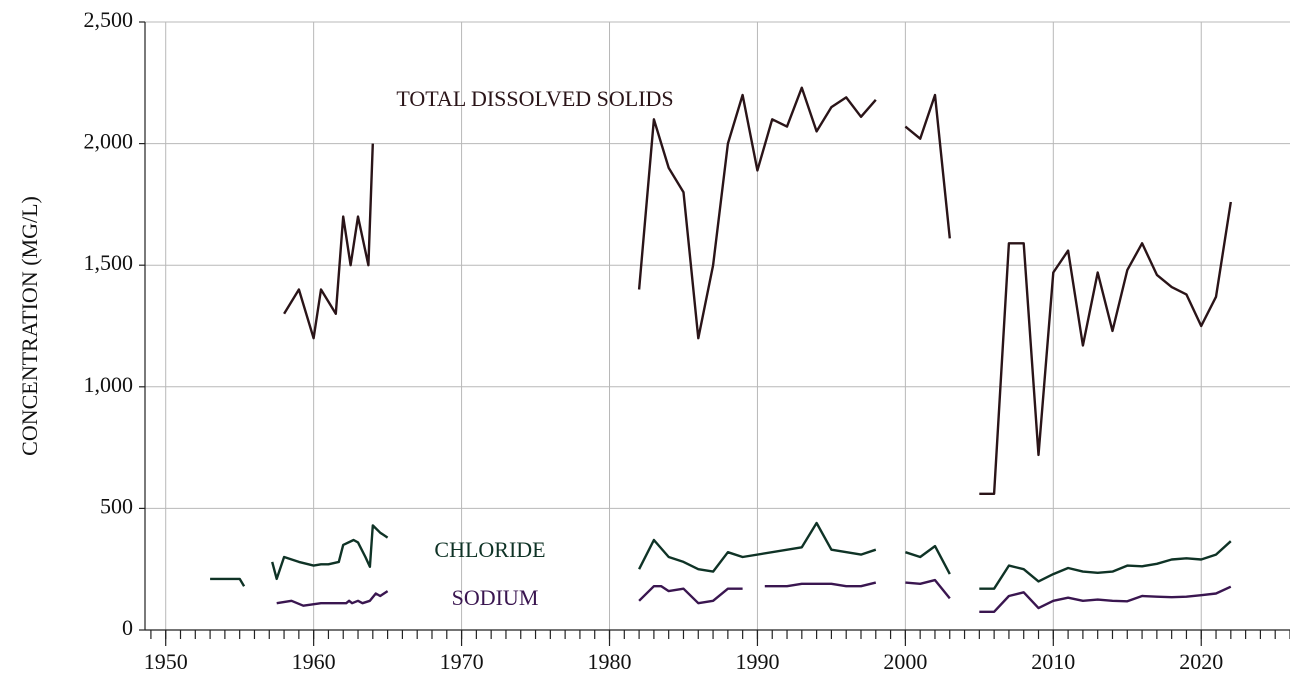 The image size is (1290, 696). Describe the element at coordinates (1053, 661) in the screenshot. I see `x-tick-label: 2010` at that location.